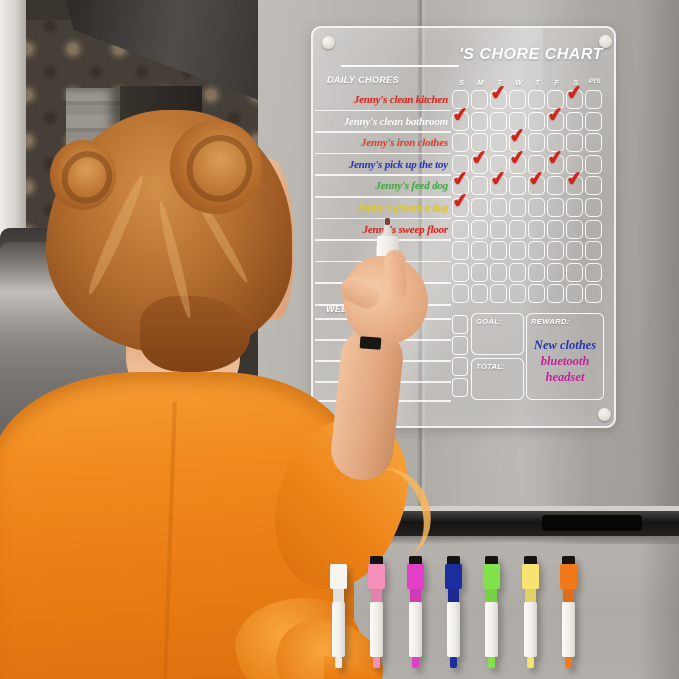 The width and height of the screenshot is (679, 679). What do you see at coordinates (460, 387) in the screenshot?
I see `weekly-checkbox` at bounding box center [460, 387].